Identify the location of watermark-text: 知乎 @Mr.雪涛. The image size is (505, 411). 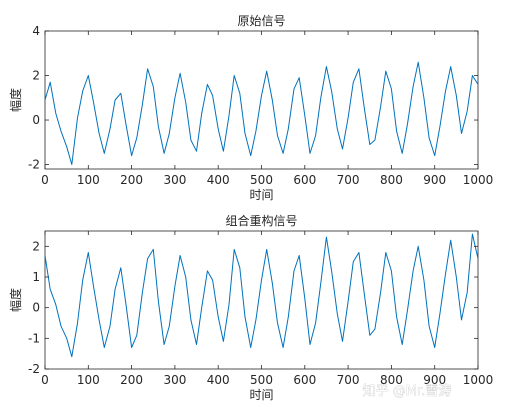
(407, 391).